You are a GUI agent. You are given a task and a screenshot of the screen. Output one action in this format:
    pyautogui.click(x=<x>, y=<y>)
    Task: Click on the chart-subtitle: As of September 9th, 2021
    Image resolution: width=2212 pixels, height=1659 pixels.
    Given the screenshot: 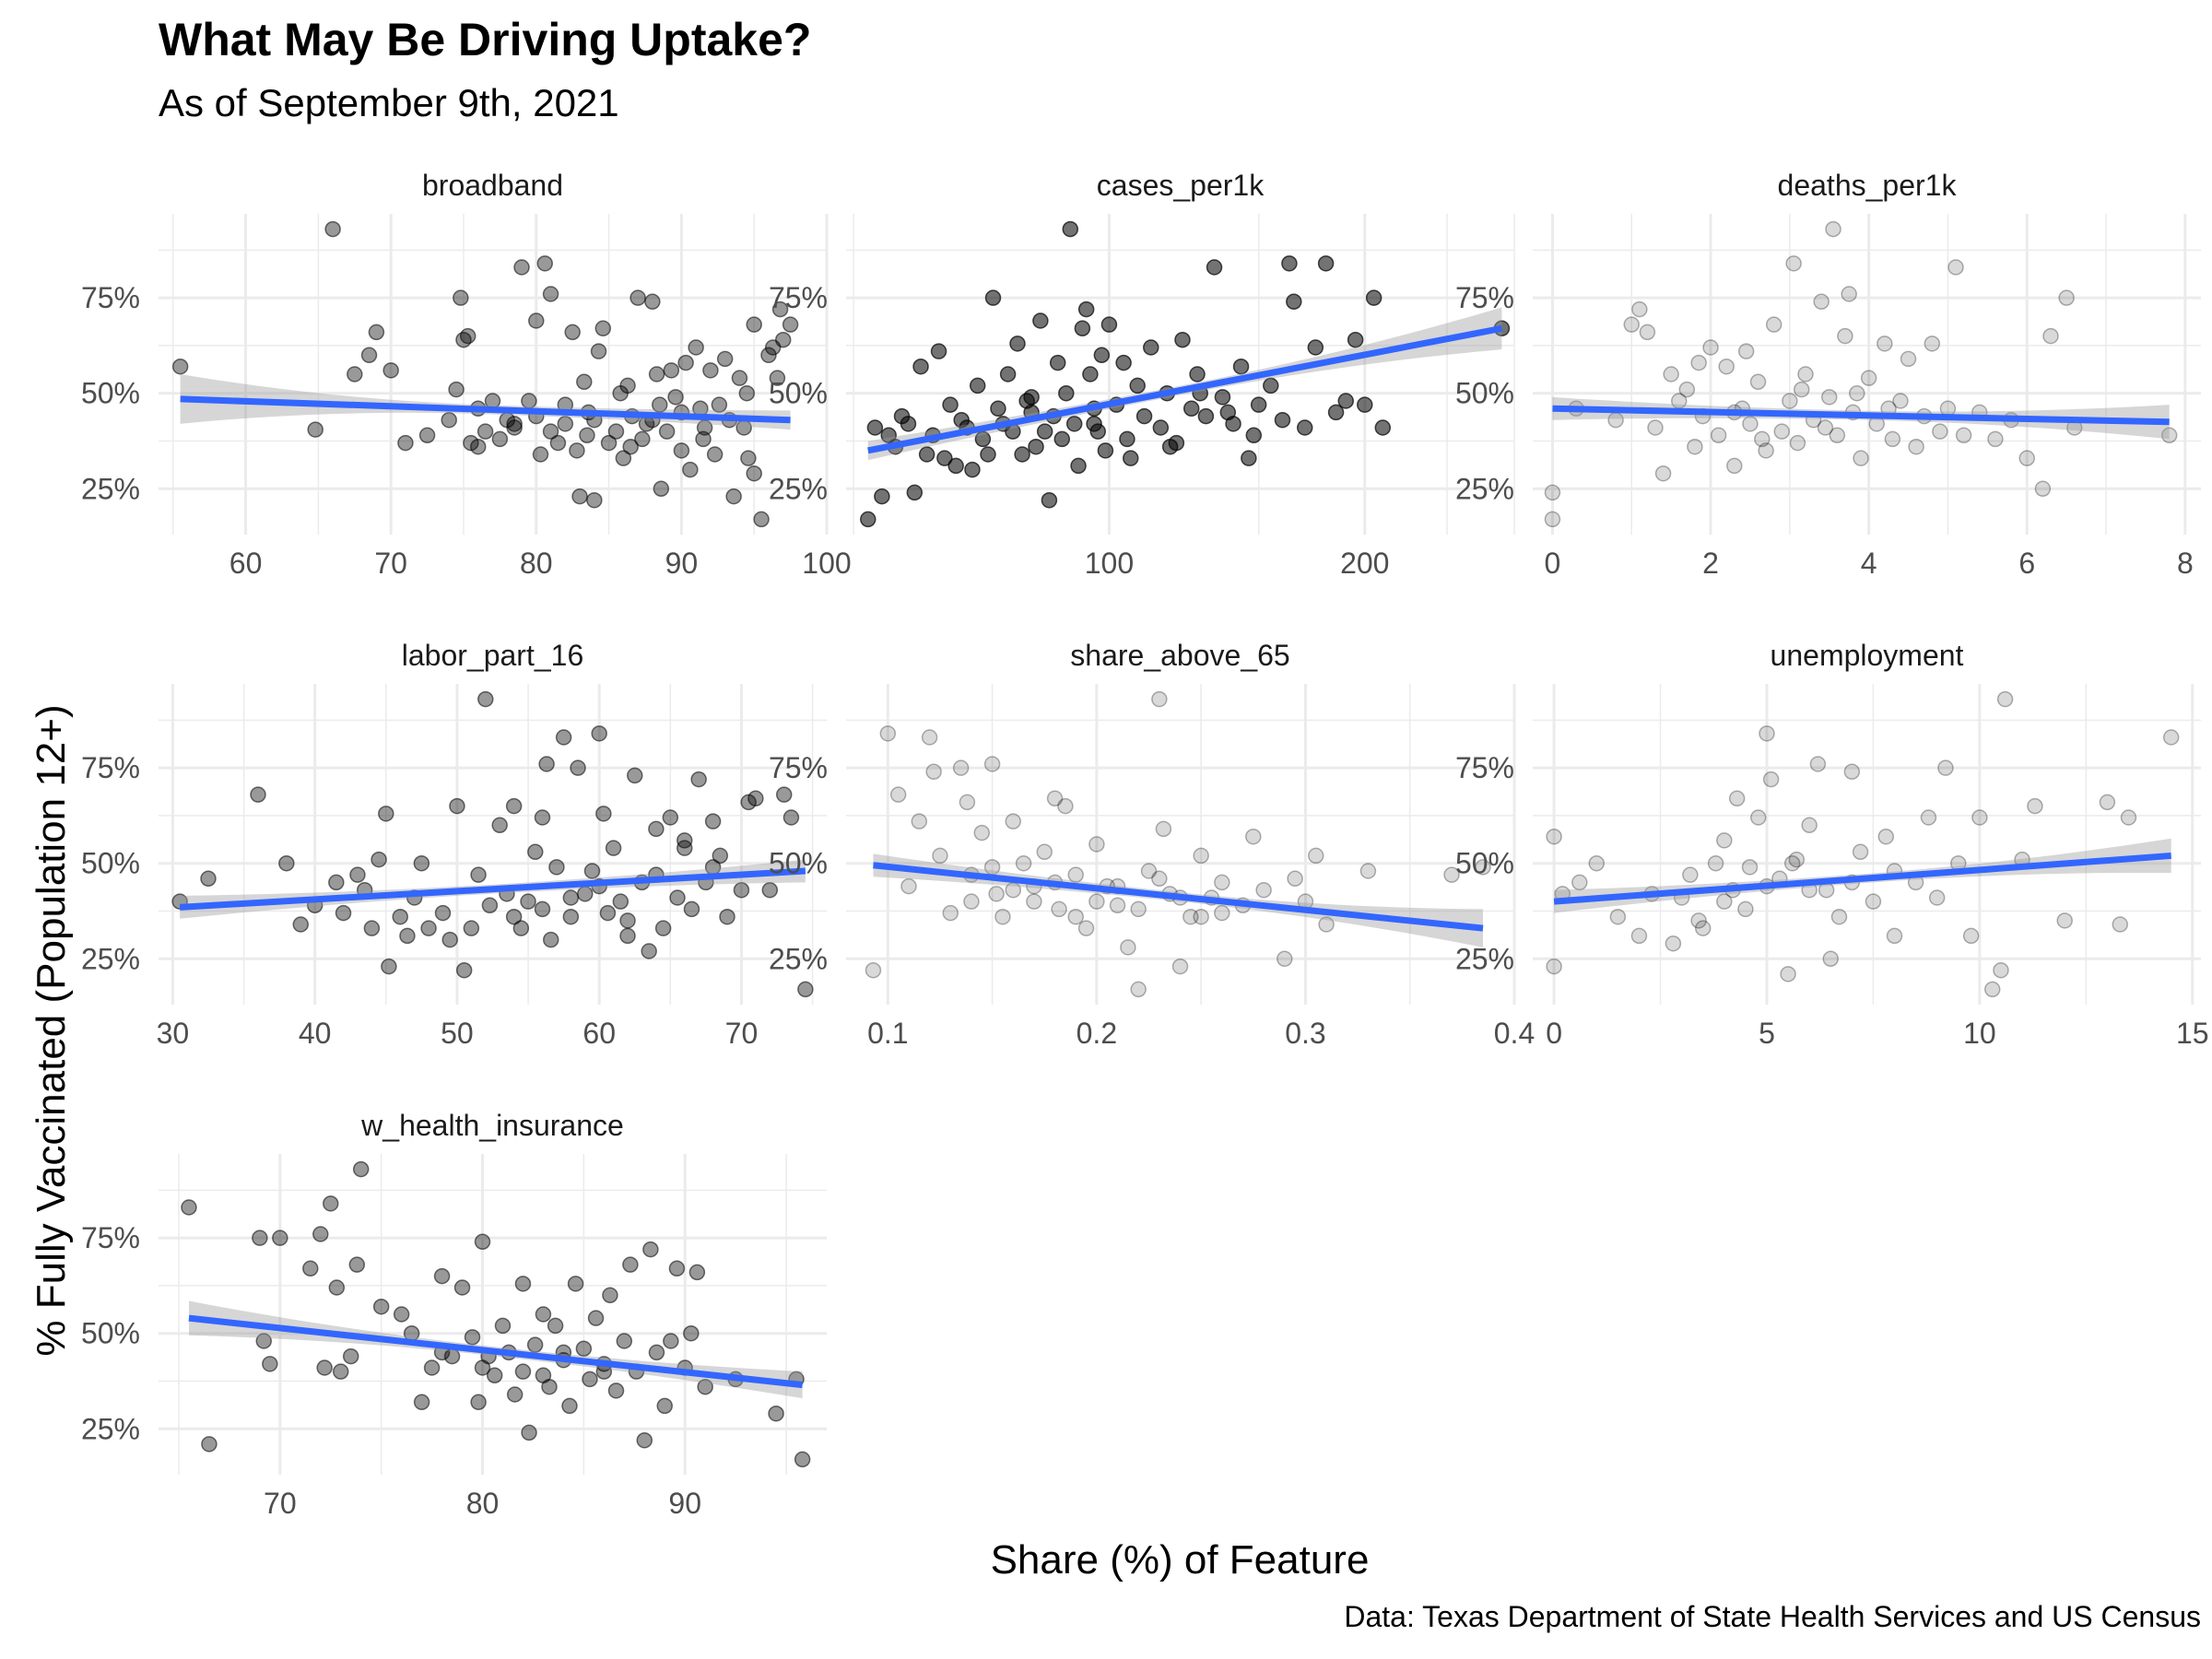 What is the action you would take?
    pyautogui.click(x=389, y=102)
    